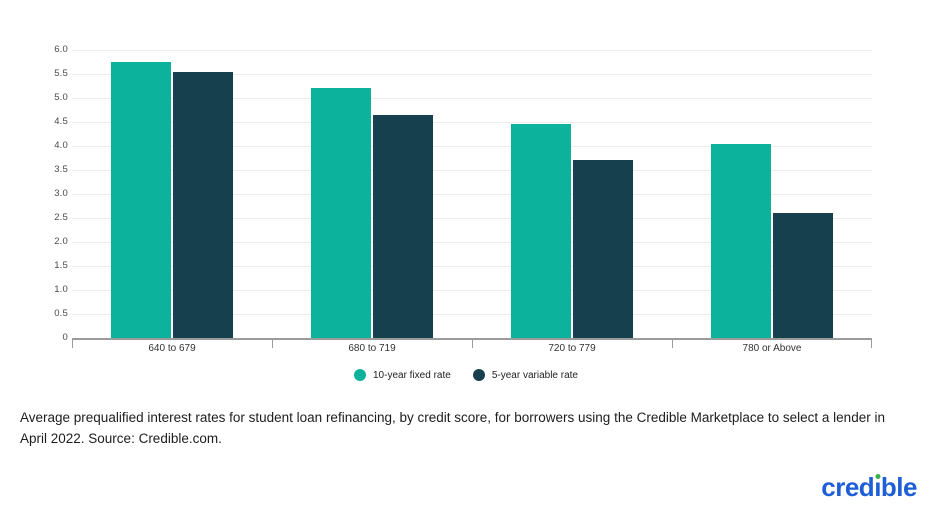 This screenshot has height=524, width=932. I want to click on credible-logo: credı ble, so click(869, 487).